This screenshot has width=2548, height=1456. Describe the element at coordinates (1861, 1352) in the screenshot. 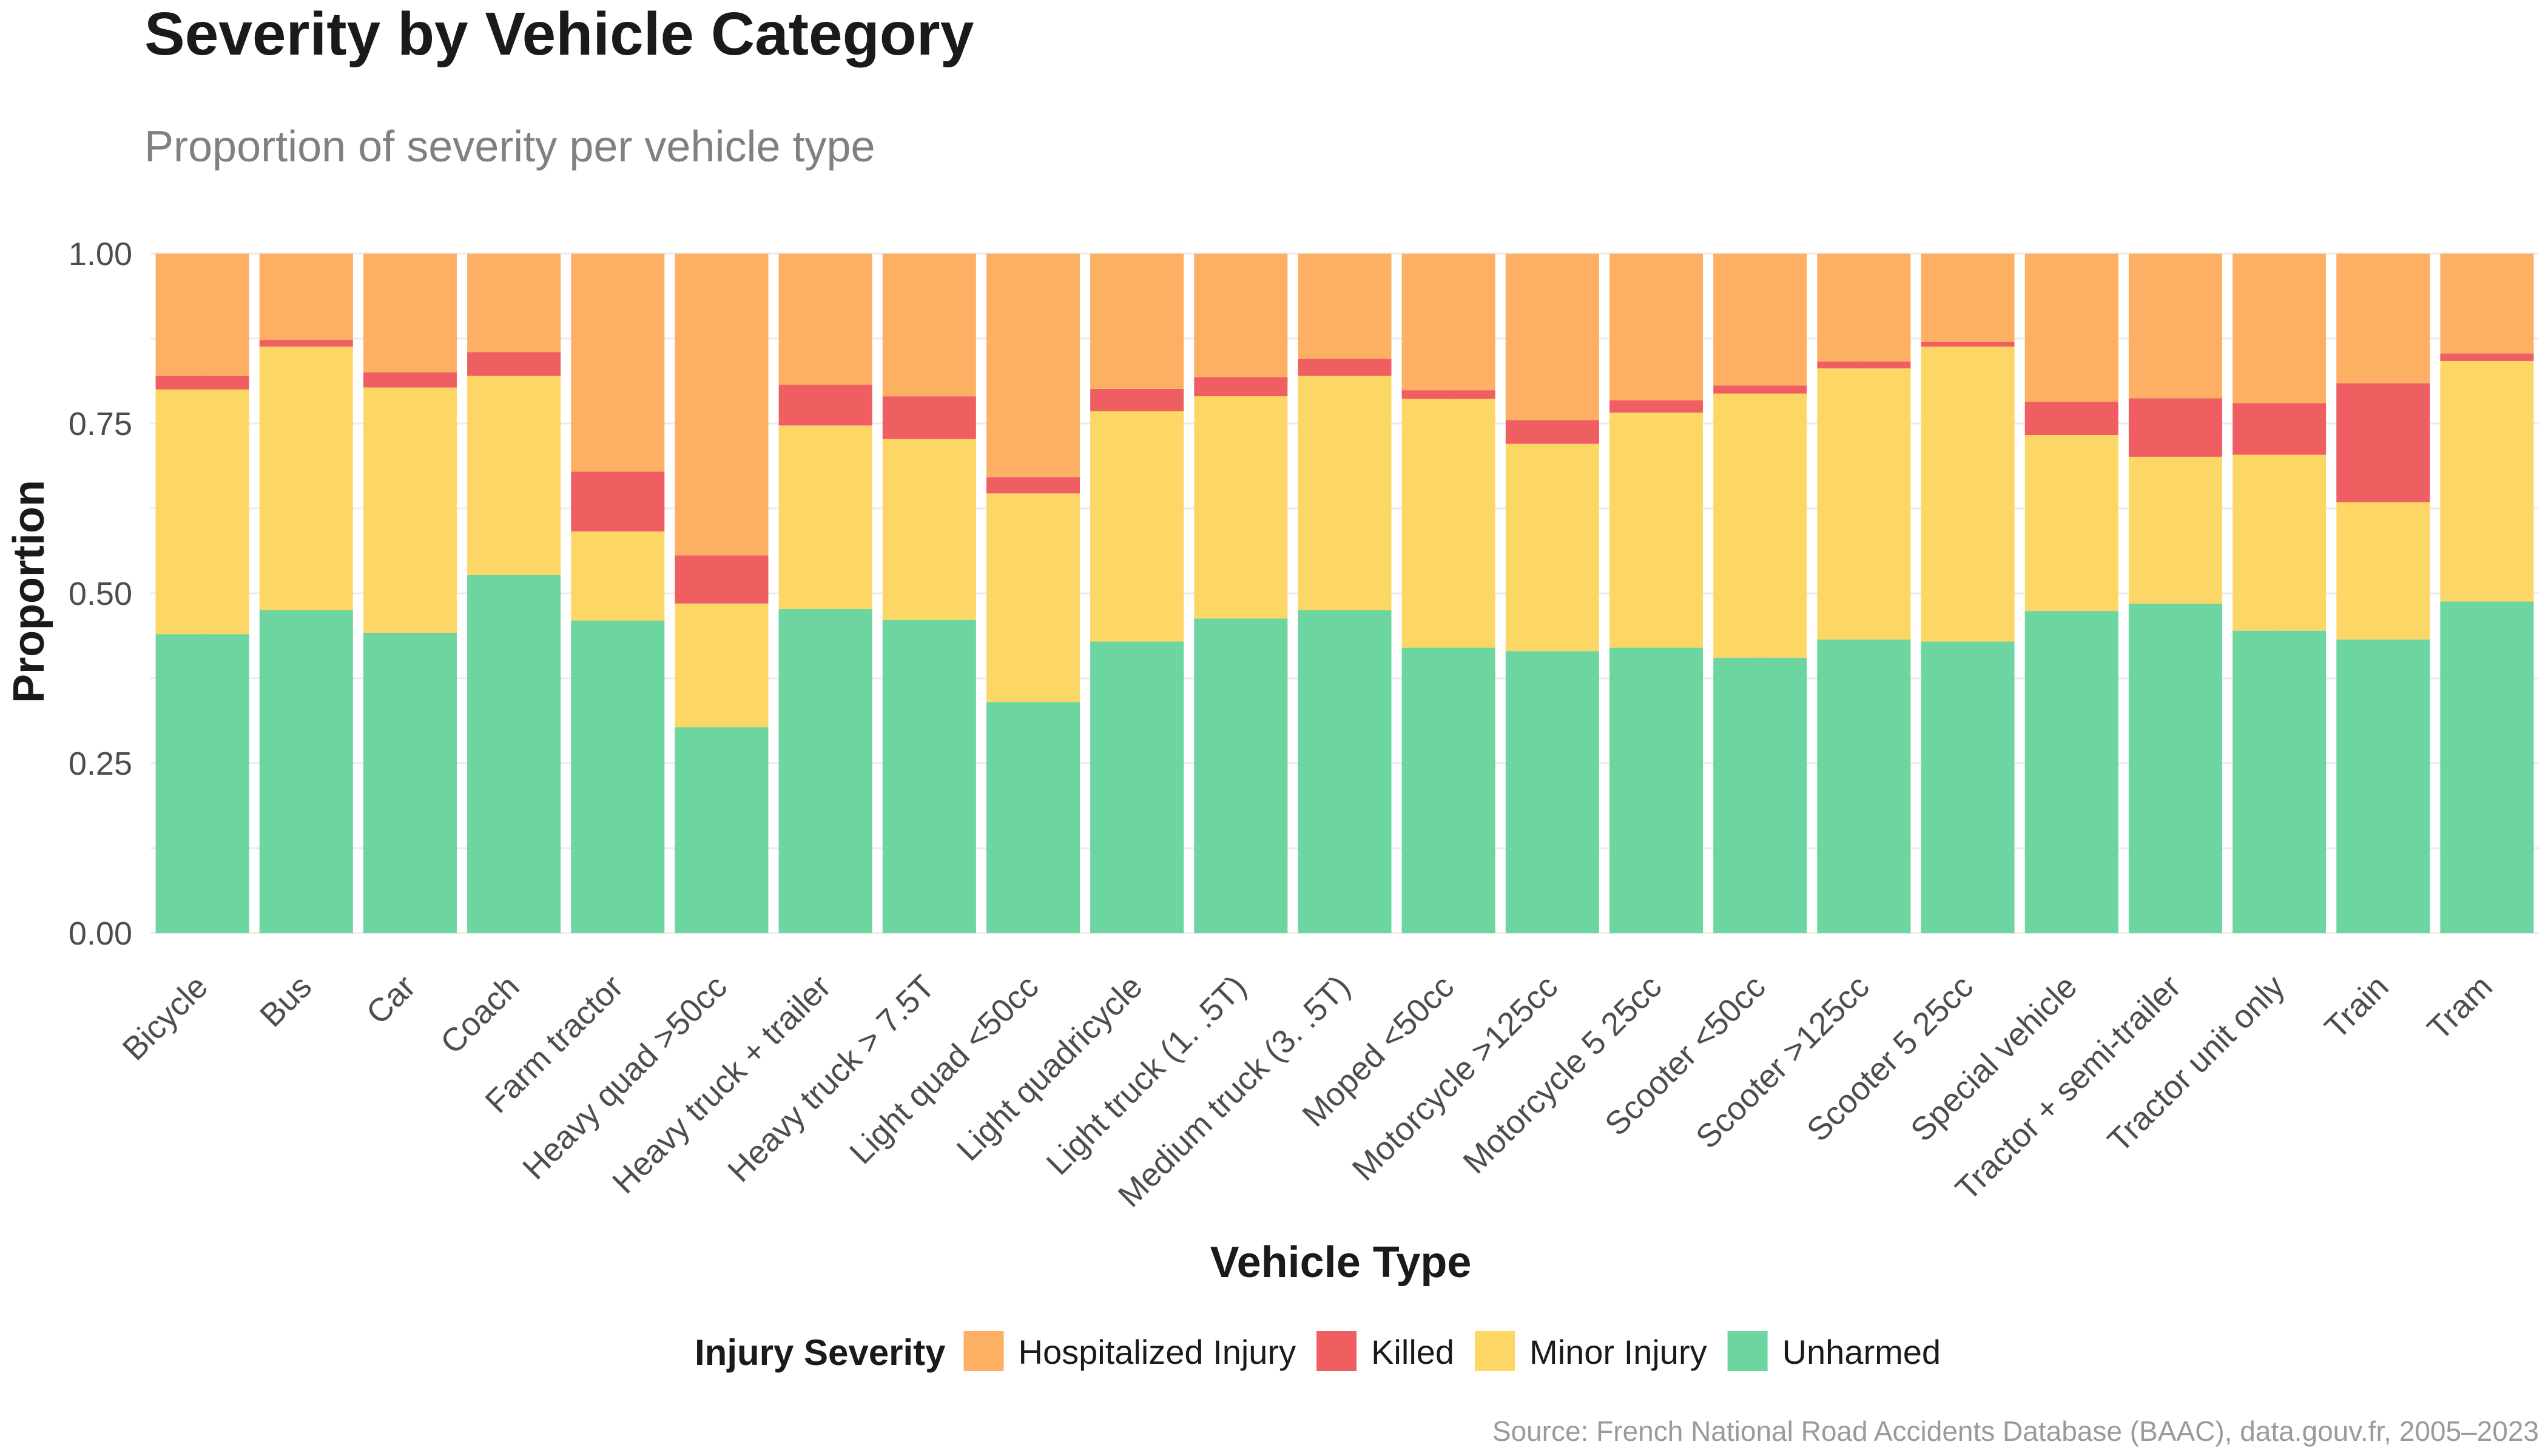

I see `legend-label-unharmed: Unharmed` at that location.